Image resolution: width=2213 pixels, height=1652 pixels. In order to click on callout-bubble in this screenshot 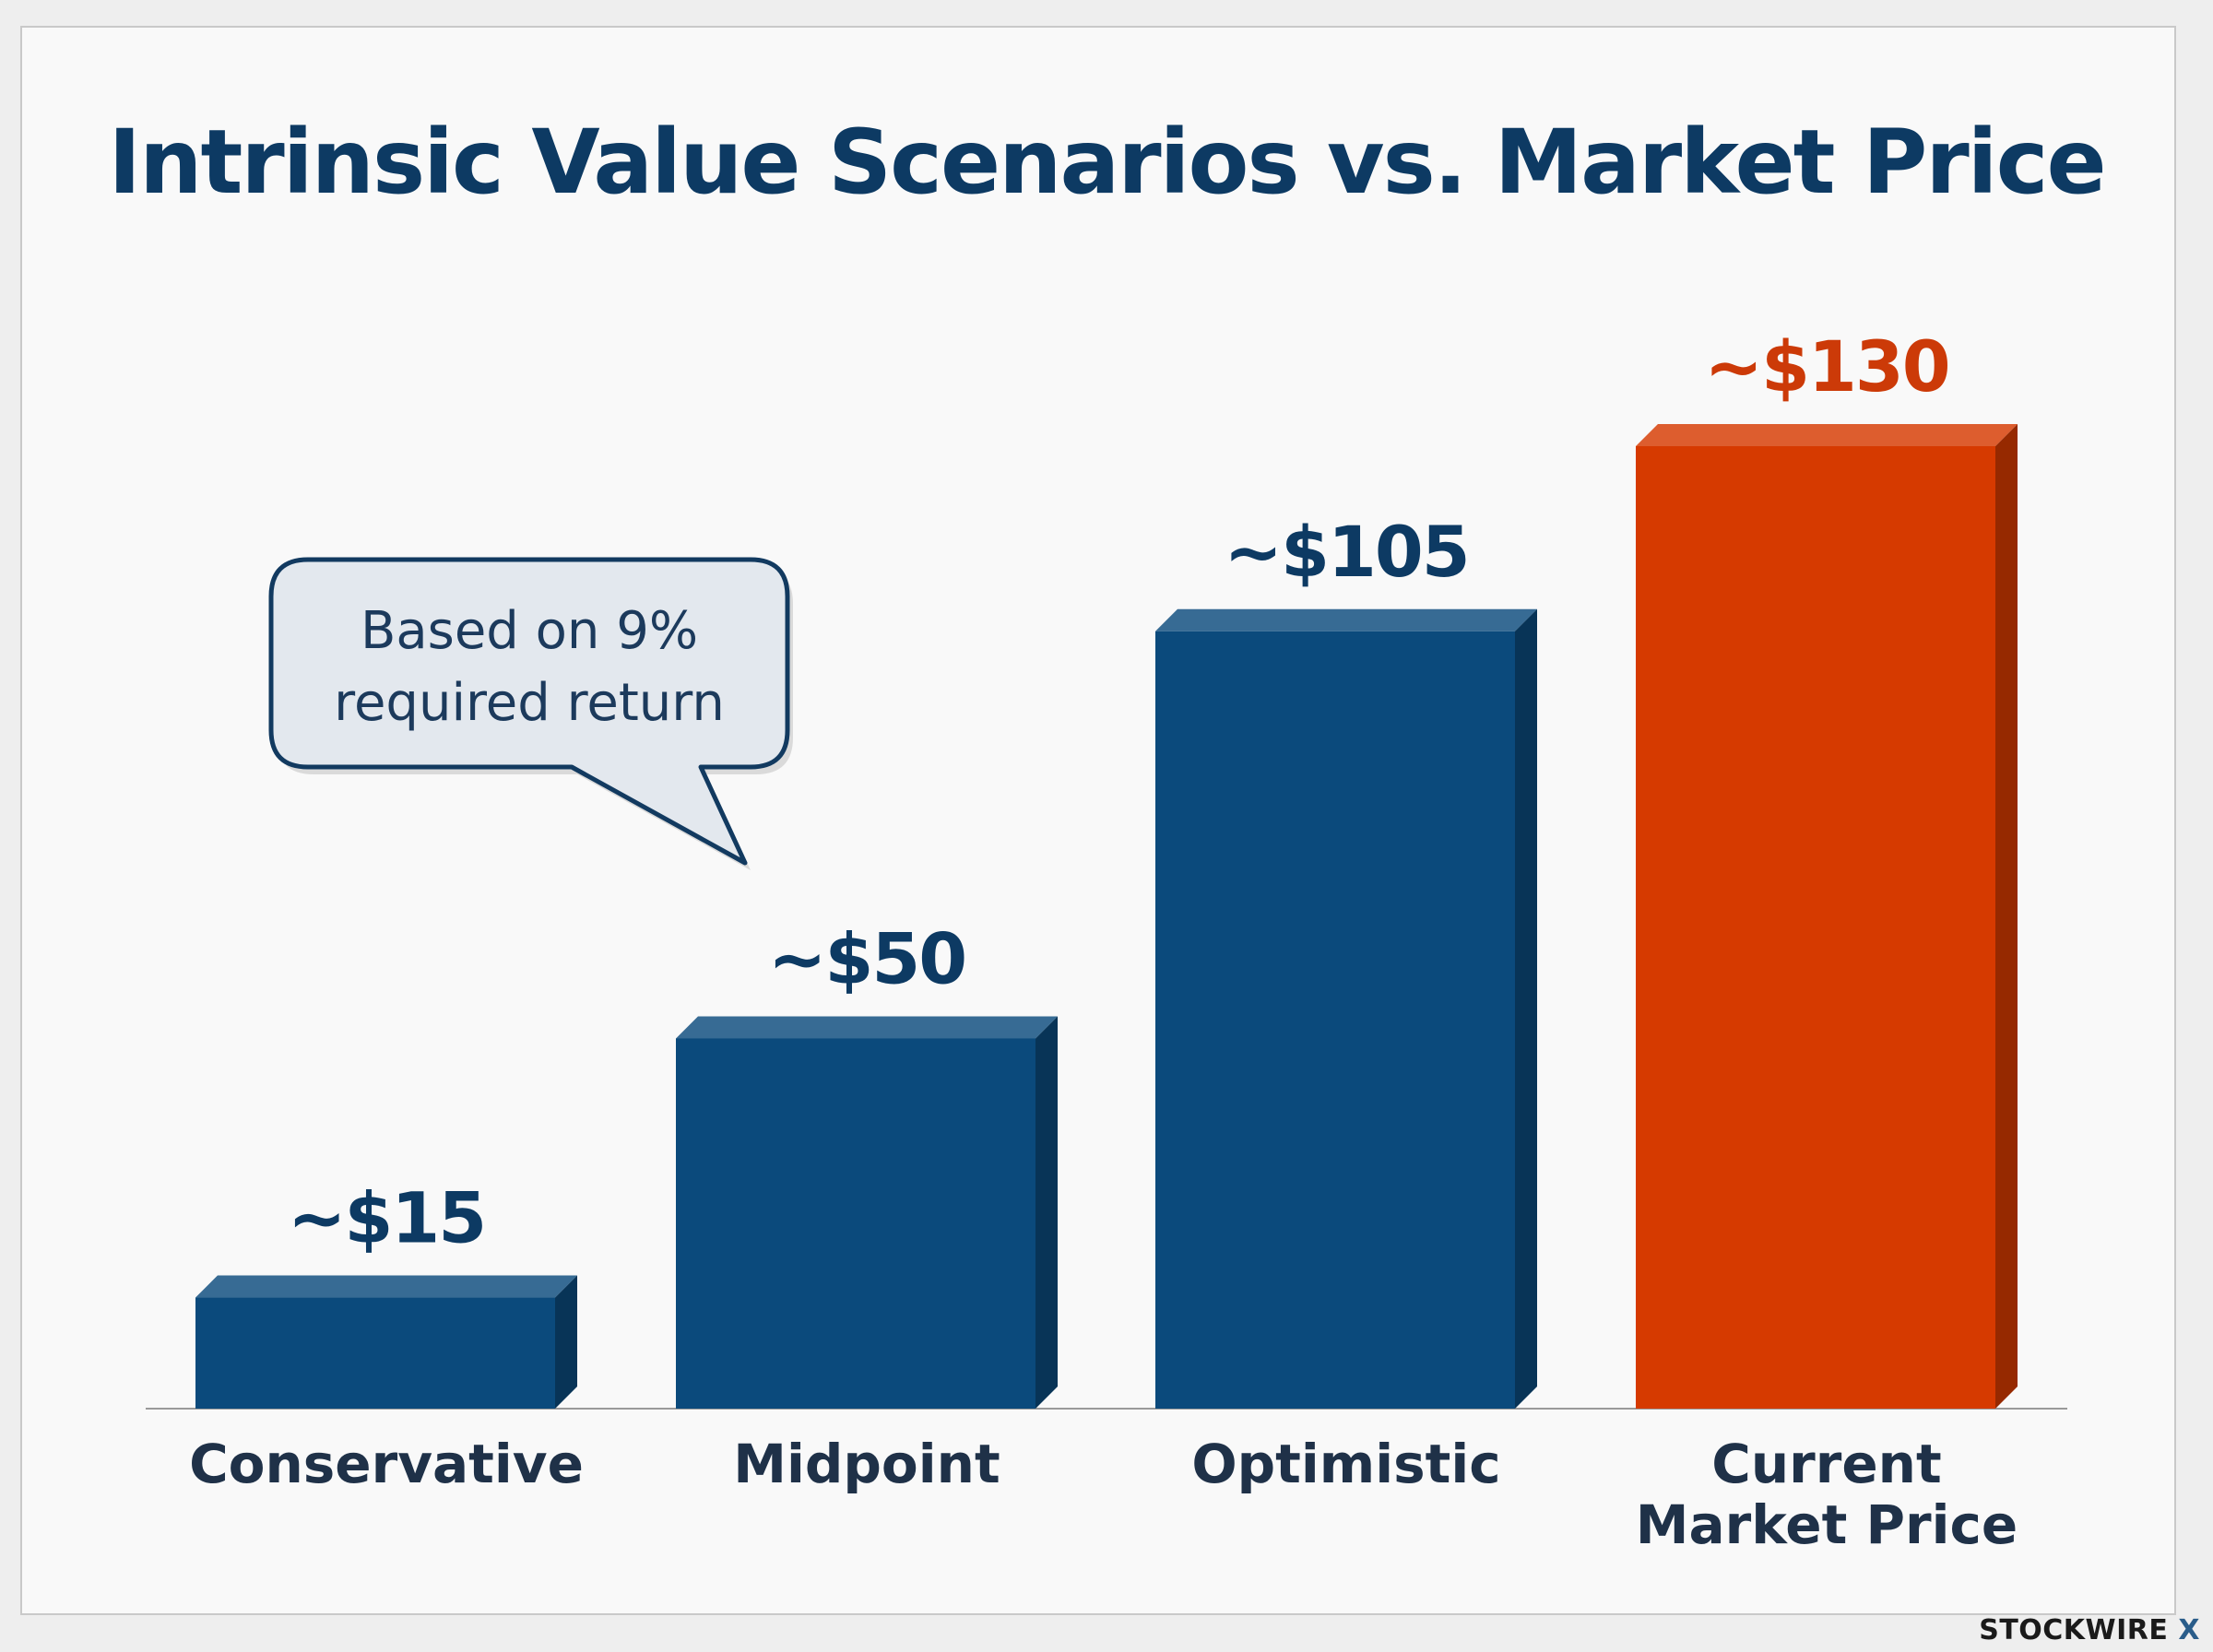, I will do `click(529, 711)`.